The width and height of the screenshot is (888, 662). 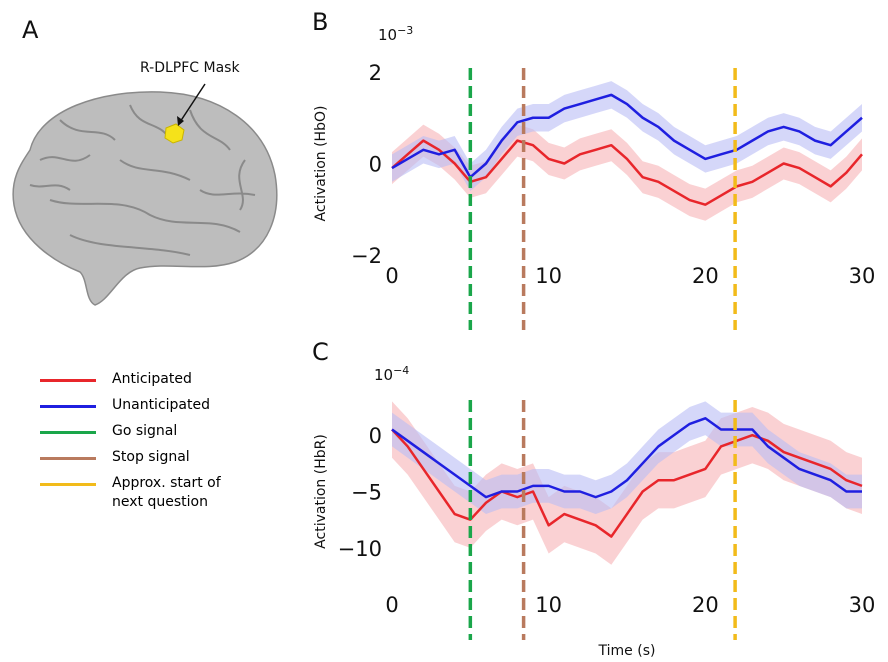 What do you see at coordinates (166, 492) in the screenshot?
I see `legend-label: Approx. start of next question` at bounding box center [166, 492].